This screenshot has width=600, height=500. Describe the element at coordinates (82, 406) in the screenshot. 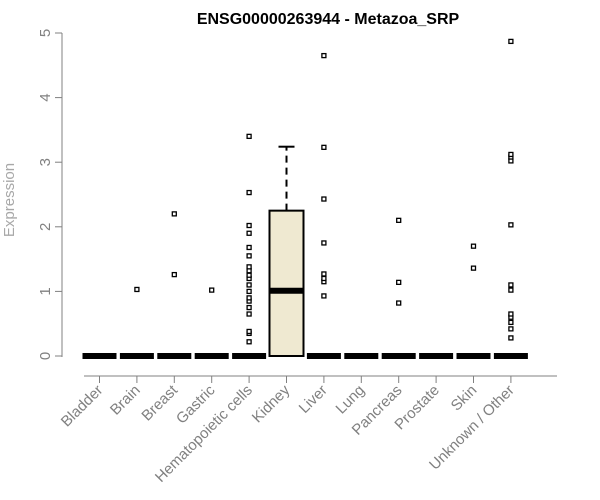

I see `x-tick-label: Bladder` at that location.